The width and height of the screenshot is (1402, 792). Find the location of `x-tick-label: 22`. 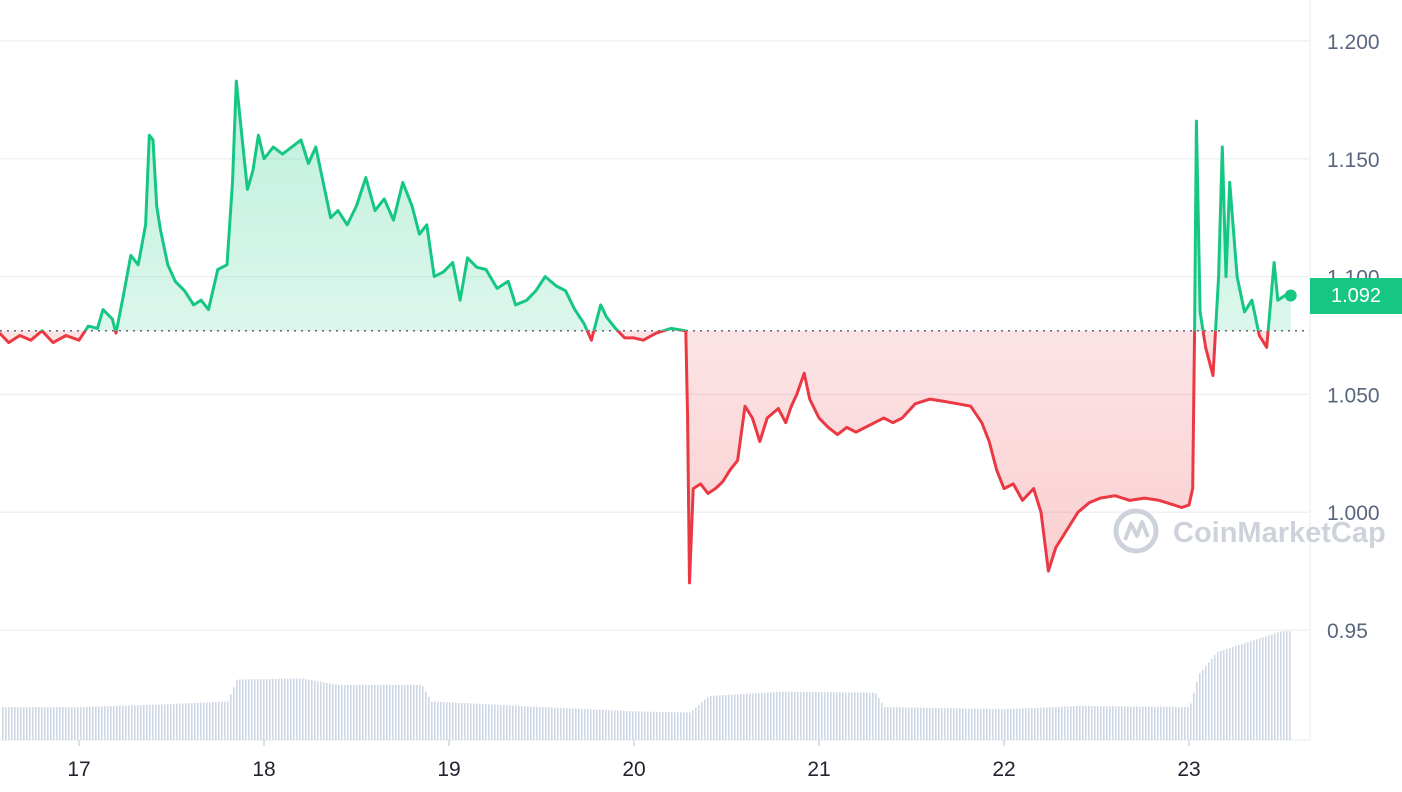

x-tick-label: 22 is located at coordinates (1003, 769).